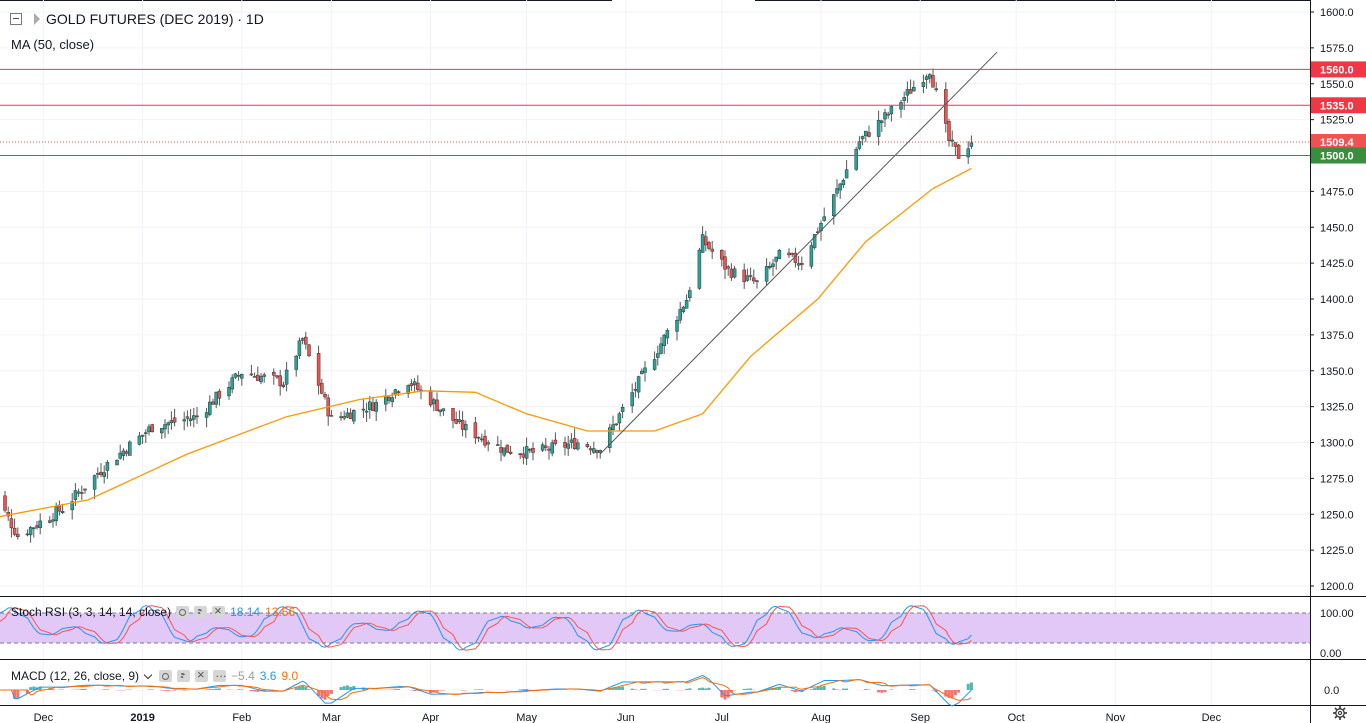  I want to click on price-tick-label: 1425.0, so click(1337, 264).